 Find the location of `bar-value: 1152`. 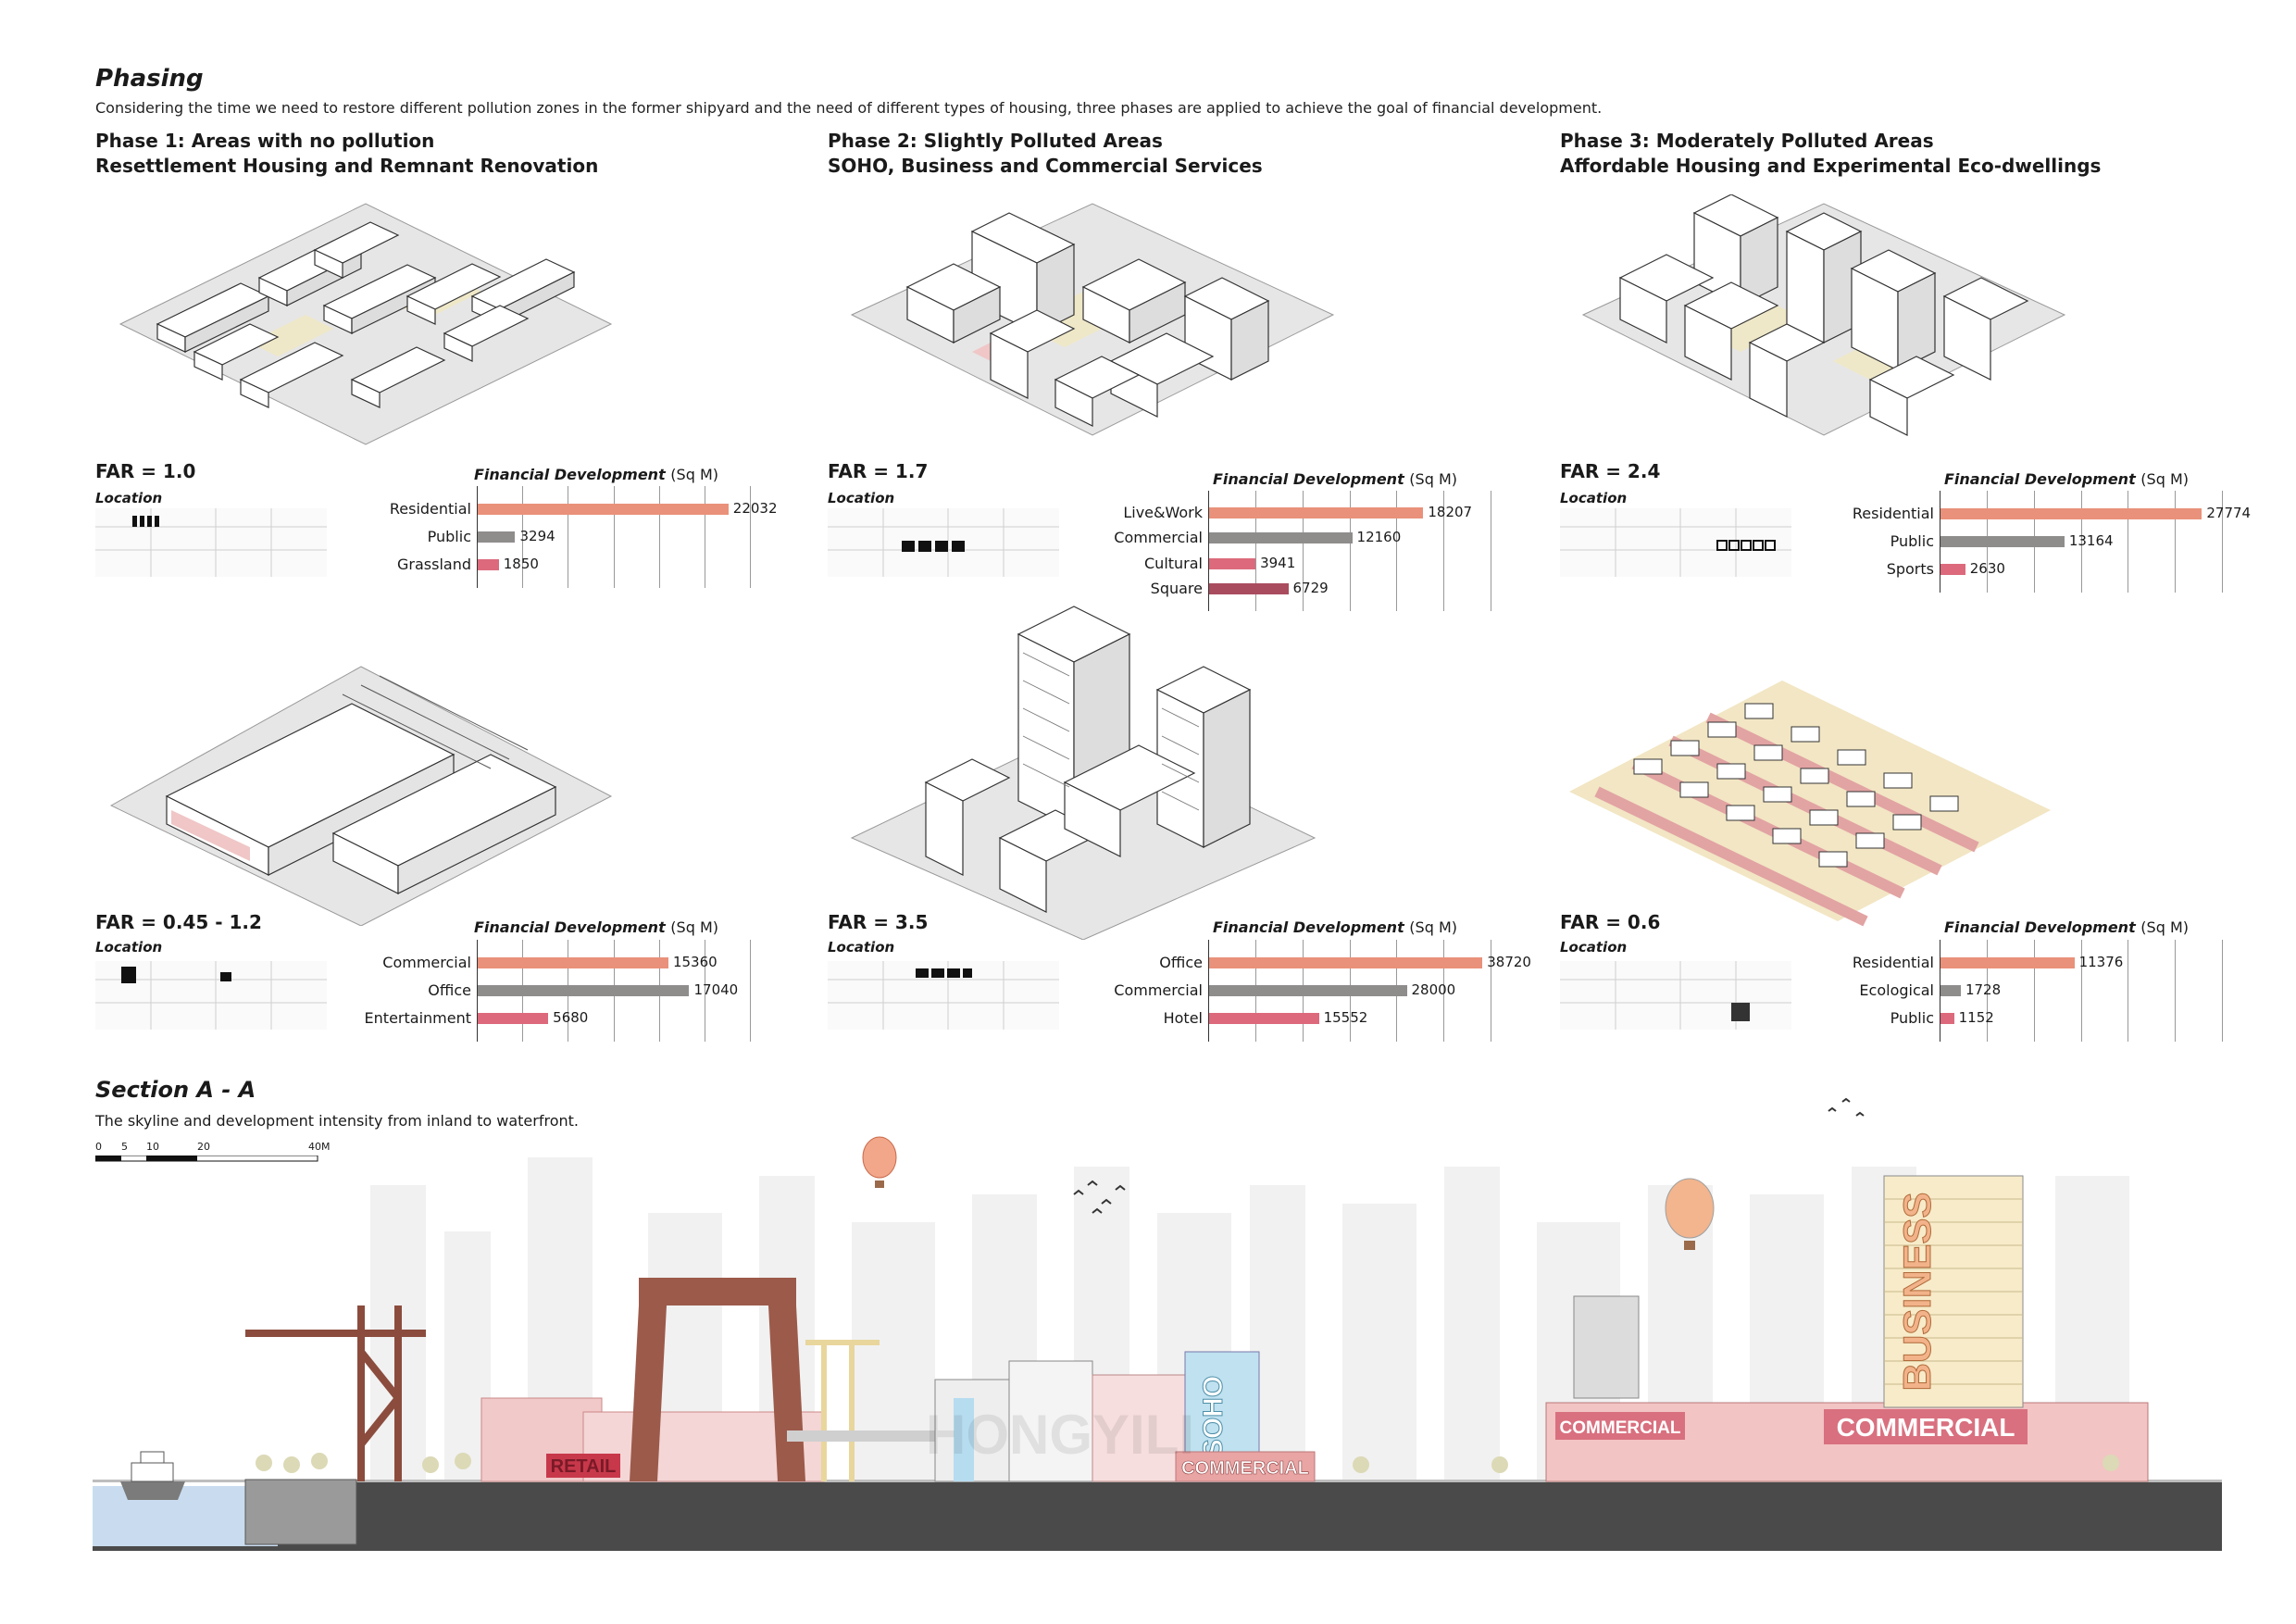

bar-value: 1152 is located at coordinates (1976, 1017).